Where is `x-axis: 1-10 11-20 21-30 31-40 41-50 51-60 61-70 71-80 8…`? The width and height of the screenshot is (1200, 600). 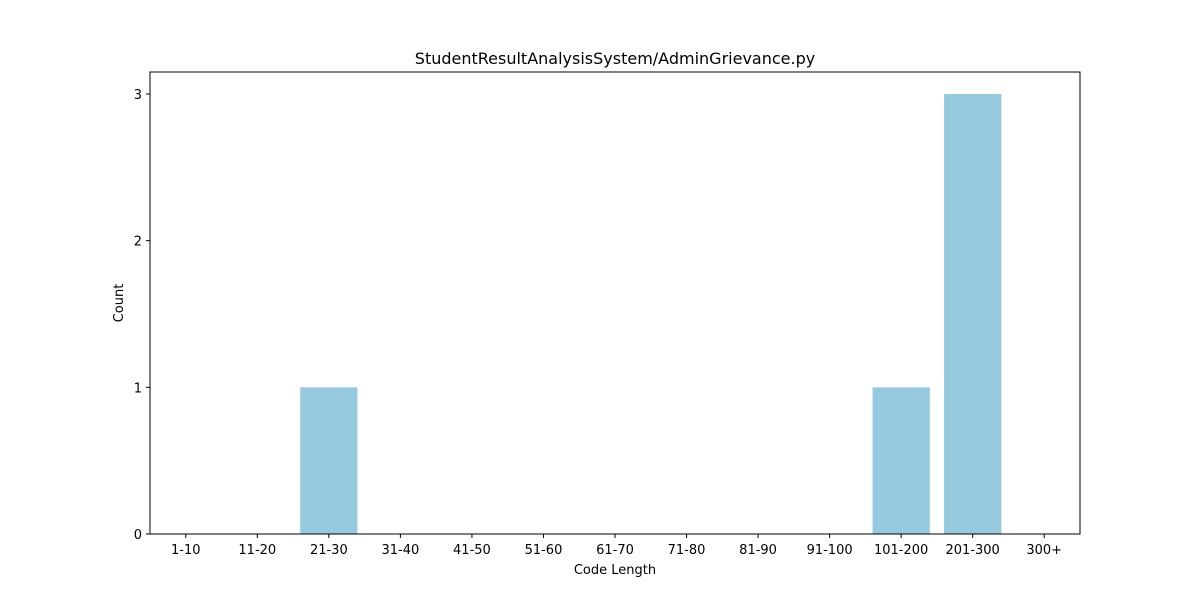
x-axis: 1-10 11-20 21-30 31-40 41-50 51-60 61-70 71-80 8… is located at coordinates (616, 546).